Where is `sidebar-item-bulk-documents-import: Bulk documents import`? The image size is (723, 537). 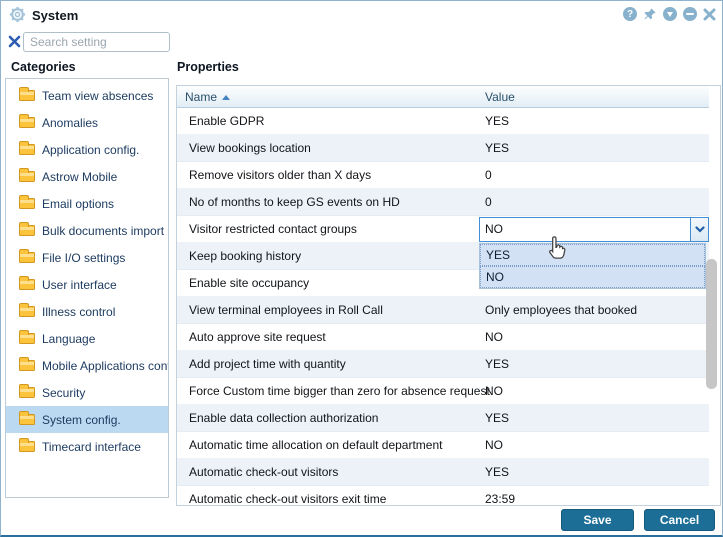
sidebar-item-bulk-documents-import: Bulk documents import is located at coordinates (87, 230).